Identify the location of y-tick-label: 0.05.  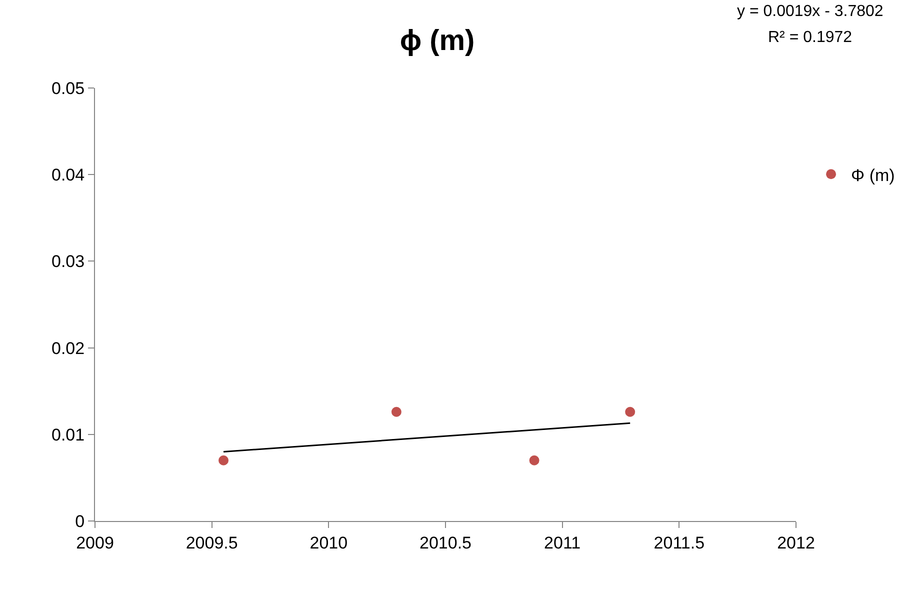
(68, 88).